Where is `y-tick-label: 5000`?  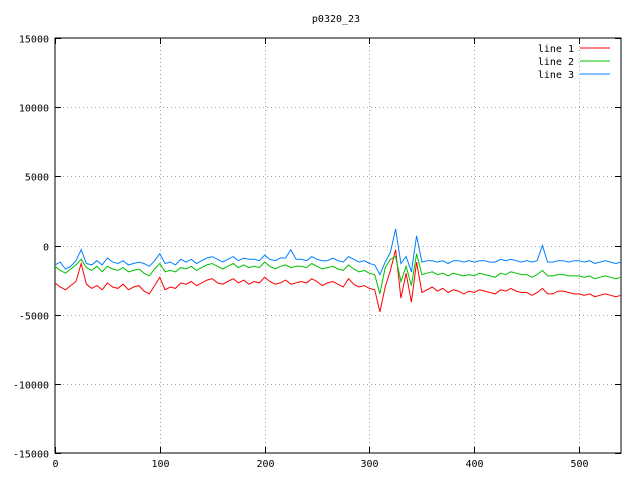
y-tick-label: 5000 is located at coordinates (37, 178).